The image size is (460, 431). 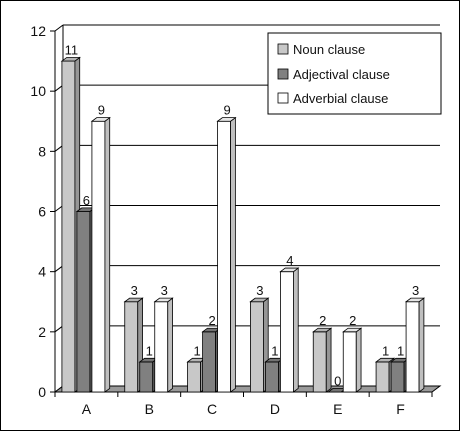 What do you see at coordinates (400, 409) in the screenshot?
I see `x-tick-label: F` at bounding box center [400, 409].